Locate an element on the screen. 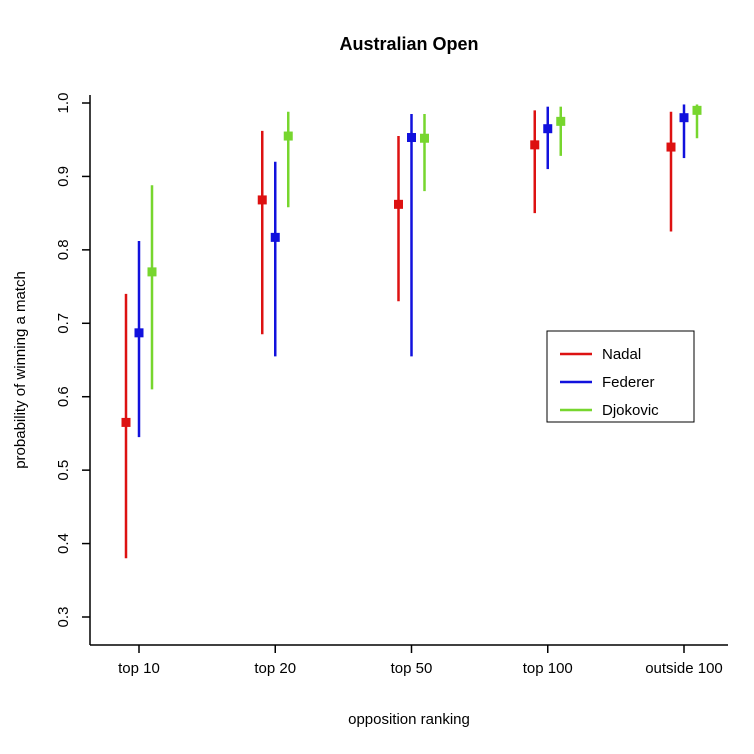 This screenshot has width=754, height=754. x-tick-label: top 20 is located at coordinates (275, 668).